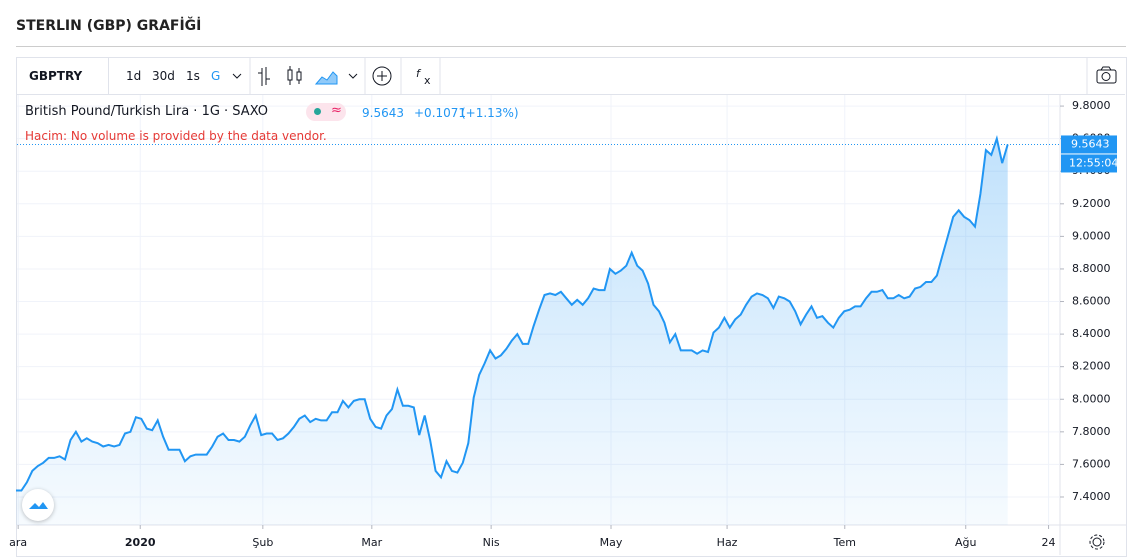 This screenshot has height=557, width=1141. I want to click on settings-icon, so click(1097, 542).